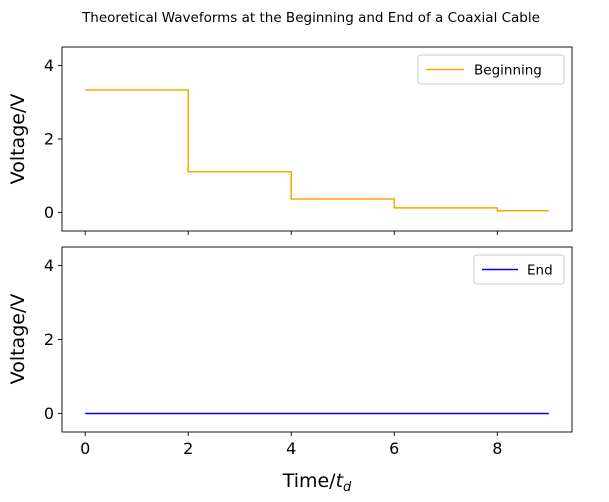 The height and width of the screenshot is (502, 609). I want to click on y-tick-label-bottom-2: 2, so click(49, 339).